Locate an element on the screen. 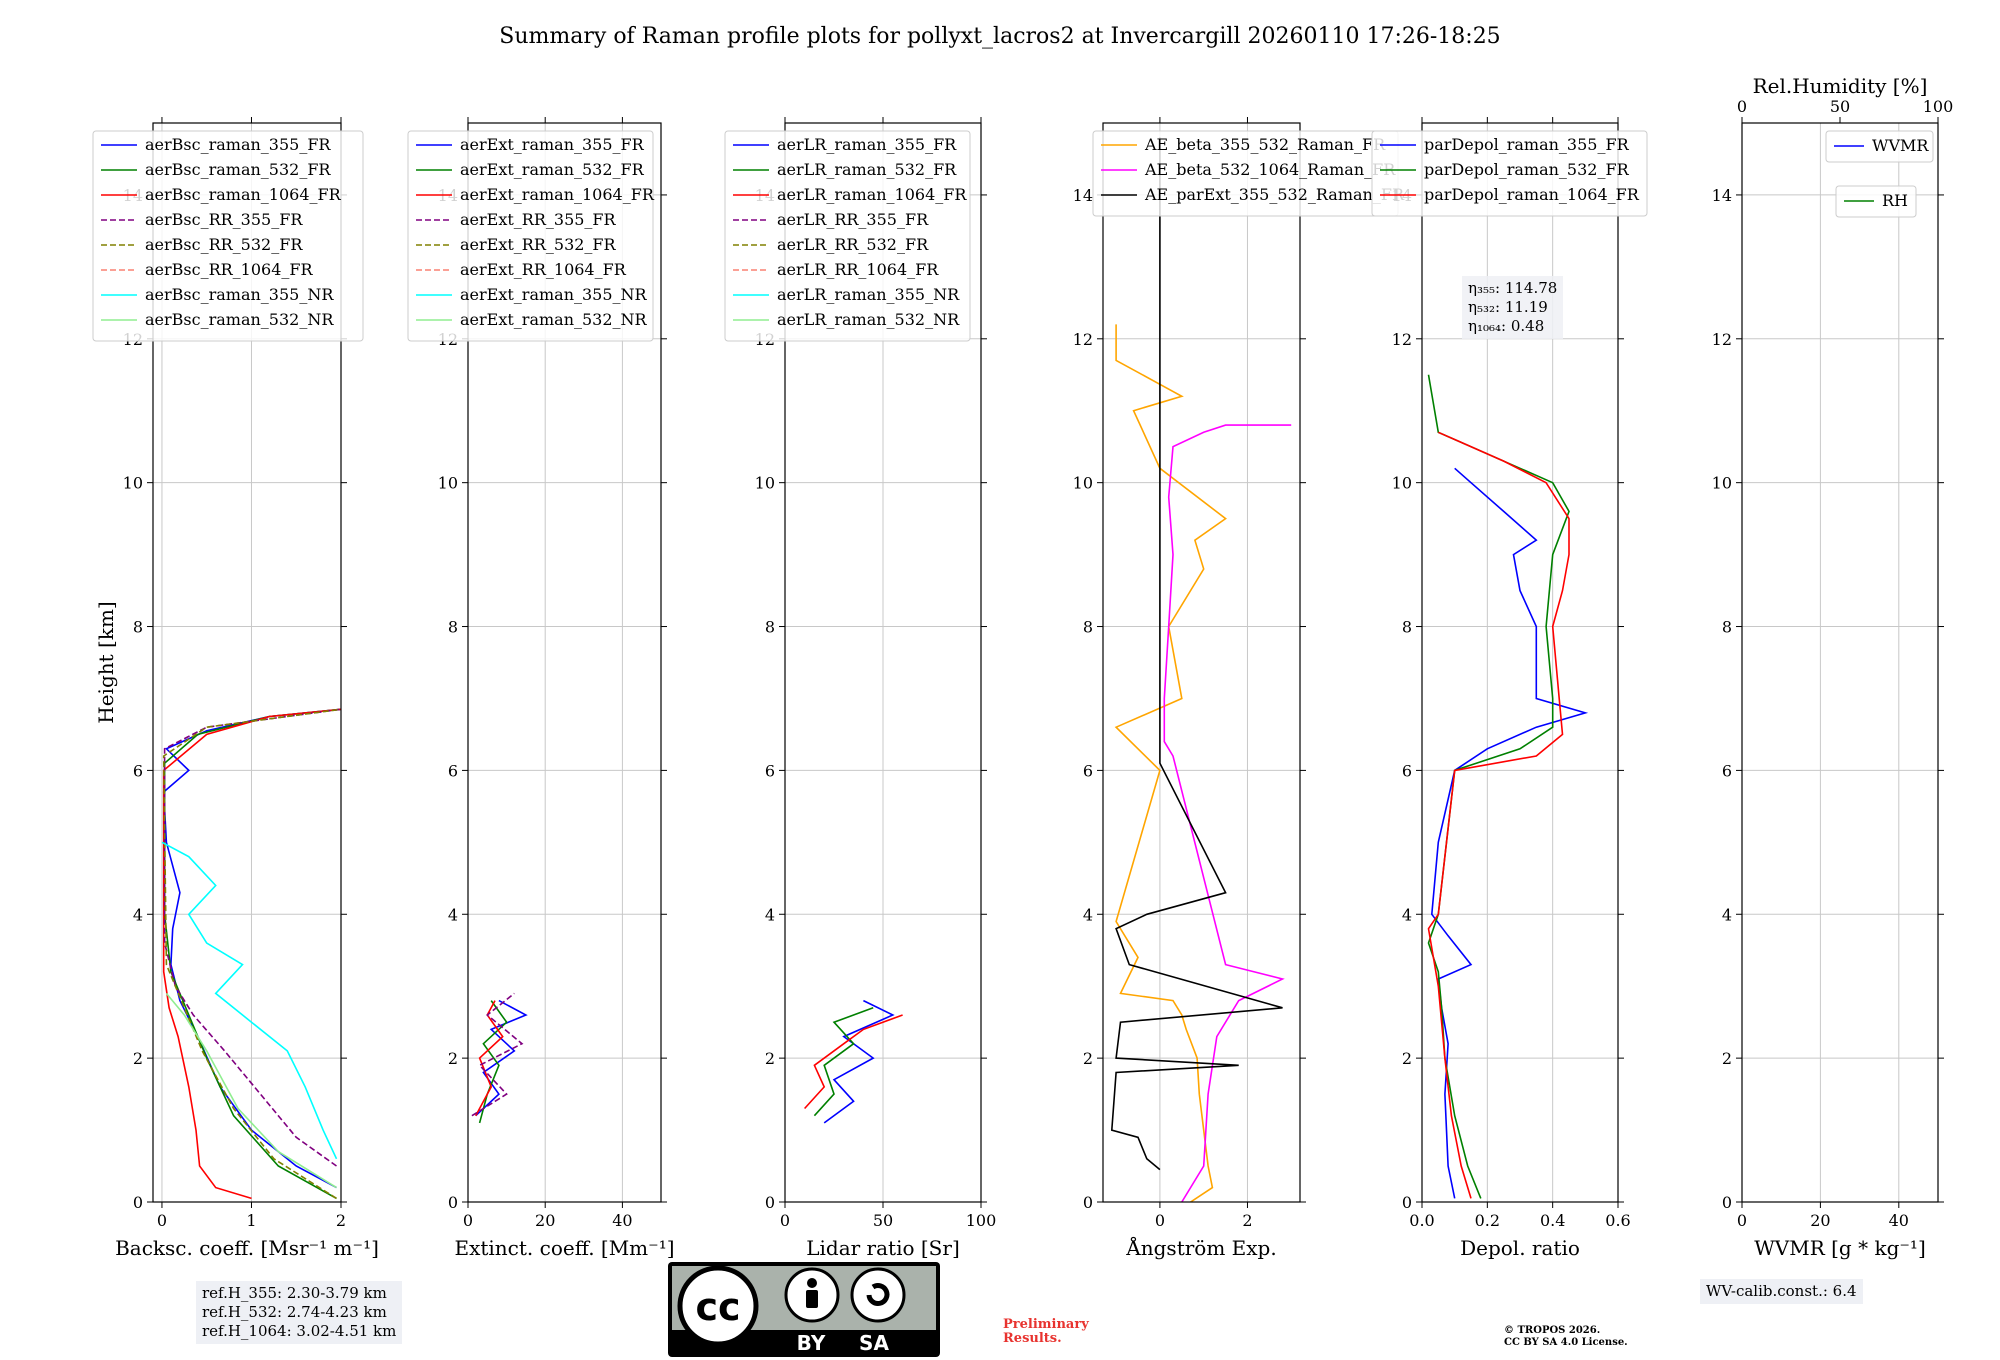  series-aerBsc_RR_355_FR is located at coordinates (252, 937).